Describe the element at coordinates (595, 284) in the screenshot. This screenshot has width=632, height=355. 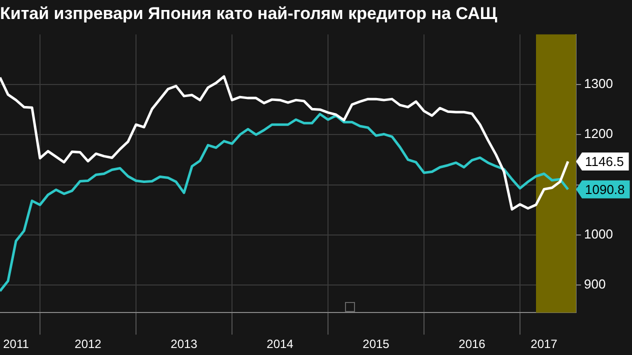
I see `y-tick-label: 900` at that location.